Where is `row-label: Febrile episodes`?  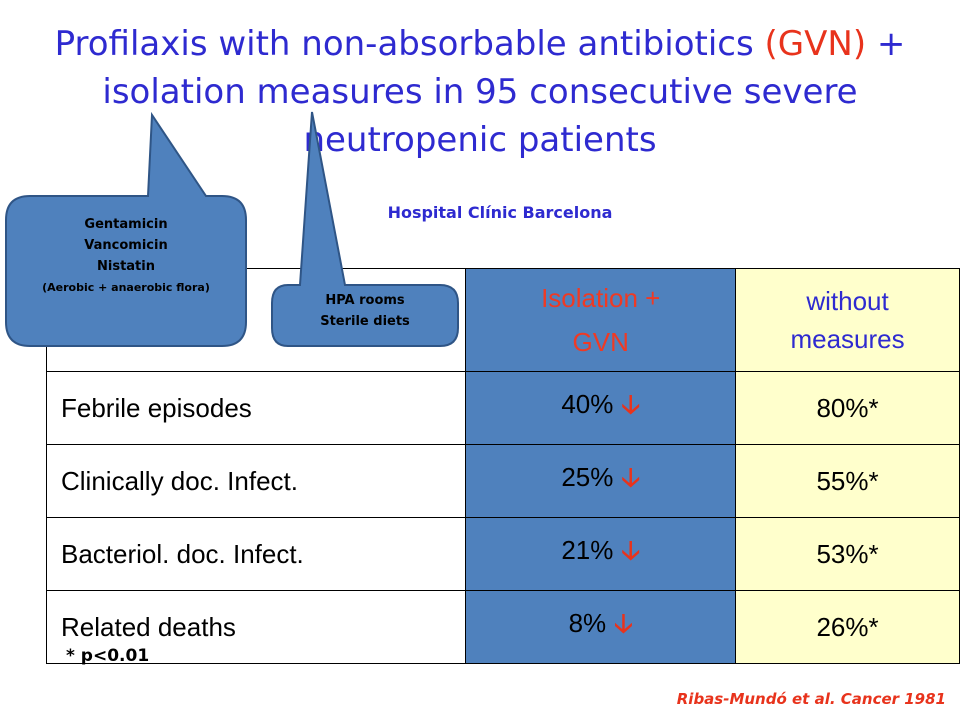 row-label: Febrile episodes is located at coordinates (256, 408).